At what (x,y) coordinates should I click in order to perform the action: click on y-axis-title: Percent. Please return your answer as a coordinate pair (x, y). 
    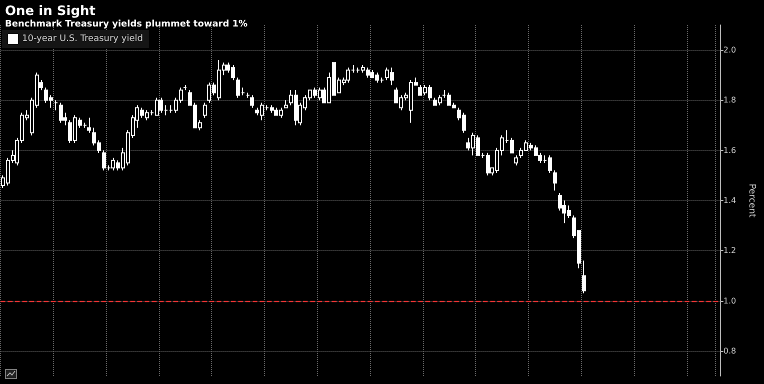
    Looking at the image, I should click on (751, 201).